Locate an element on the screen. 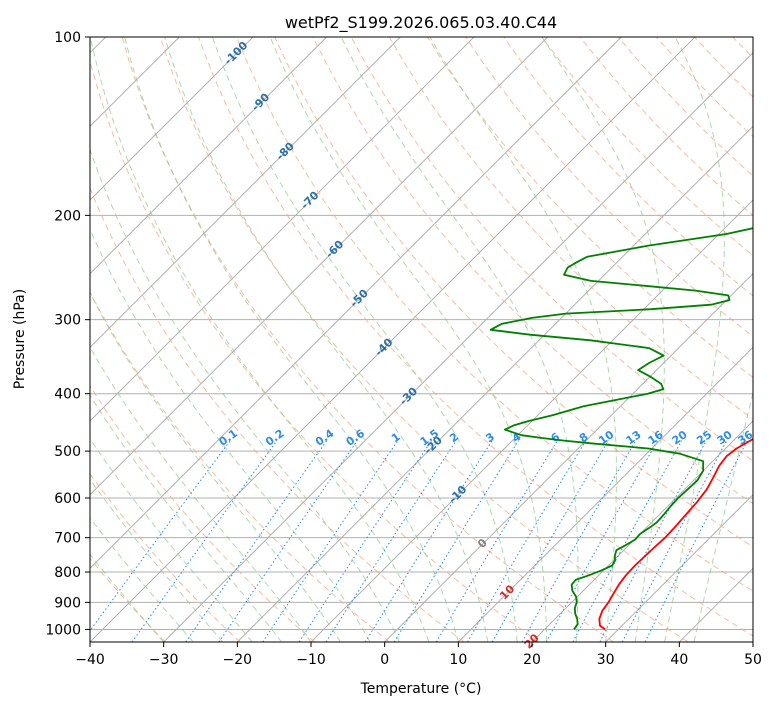 The width and height of the screenshot is (775, 708). y-tick-label: 600 is located at coordinates (67, 499).